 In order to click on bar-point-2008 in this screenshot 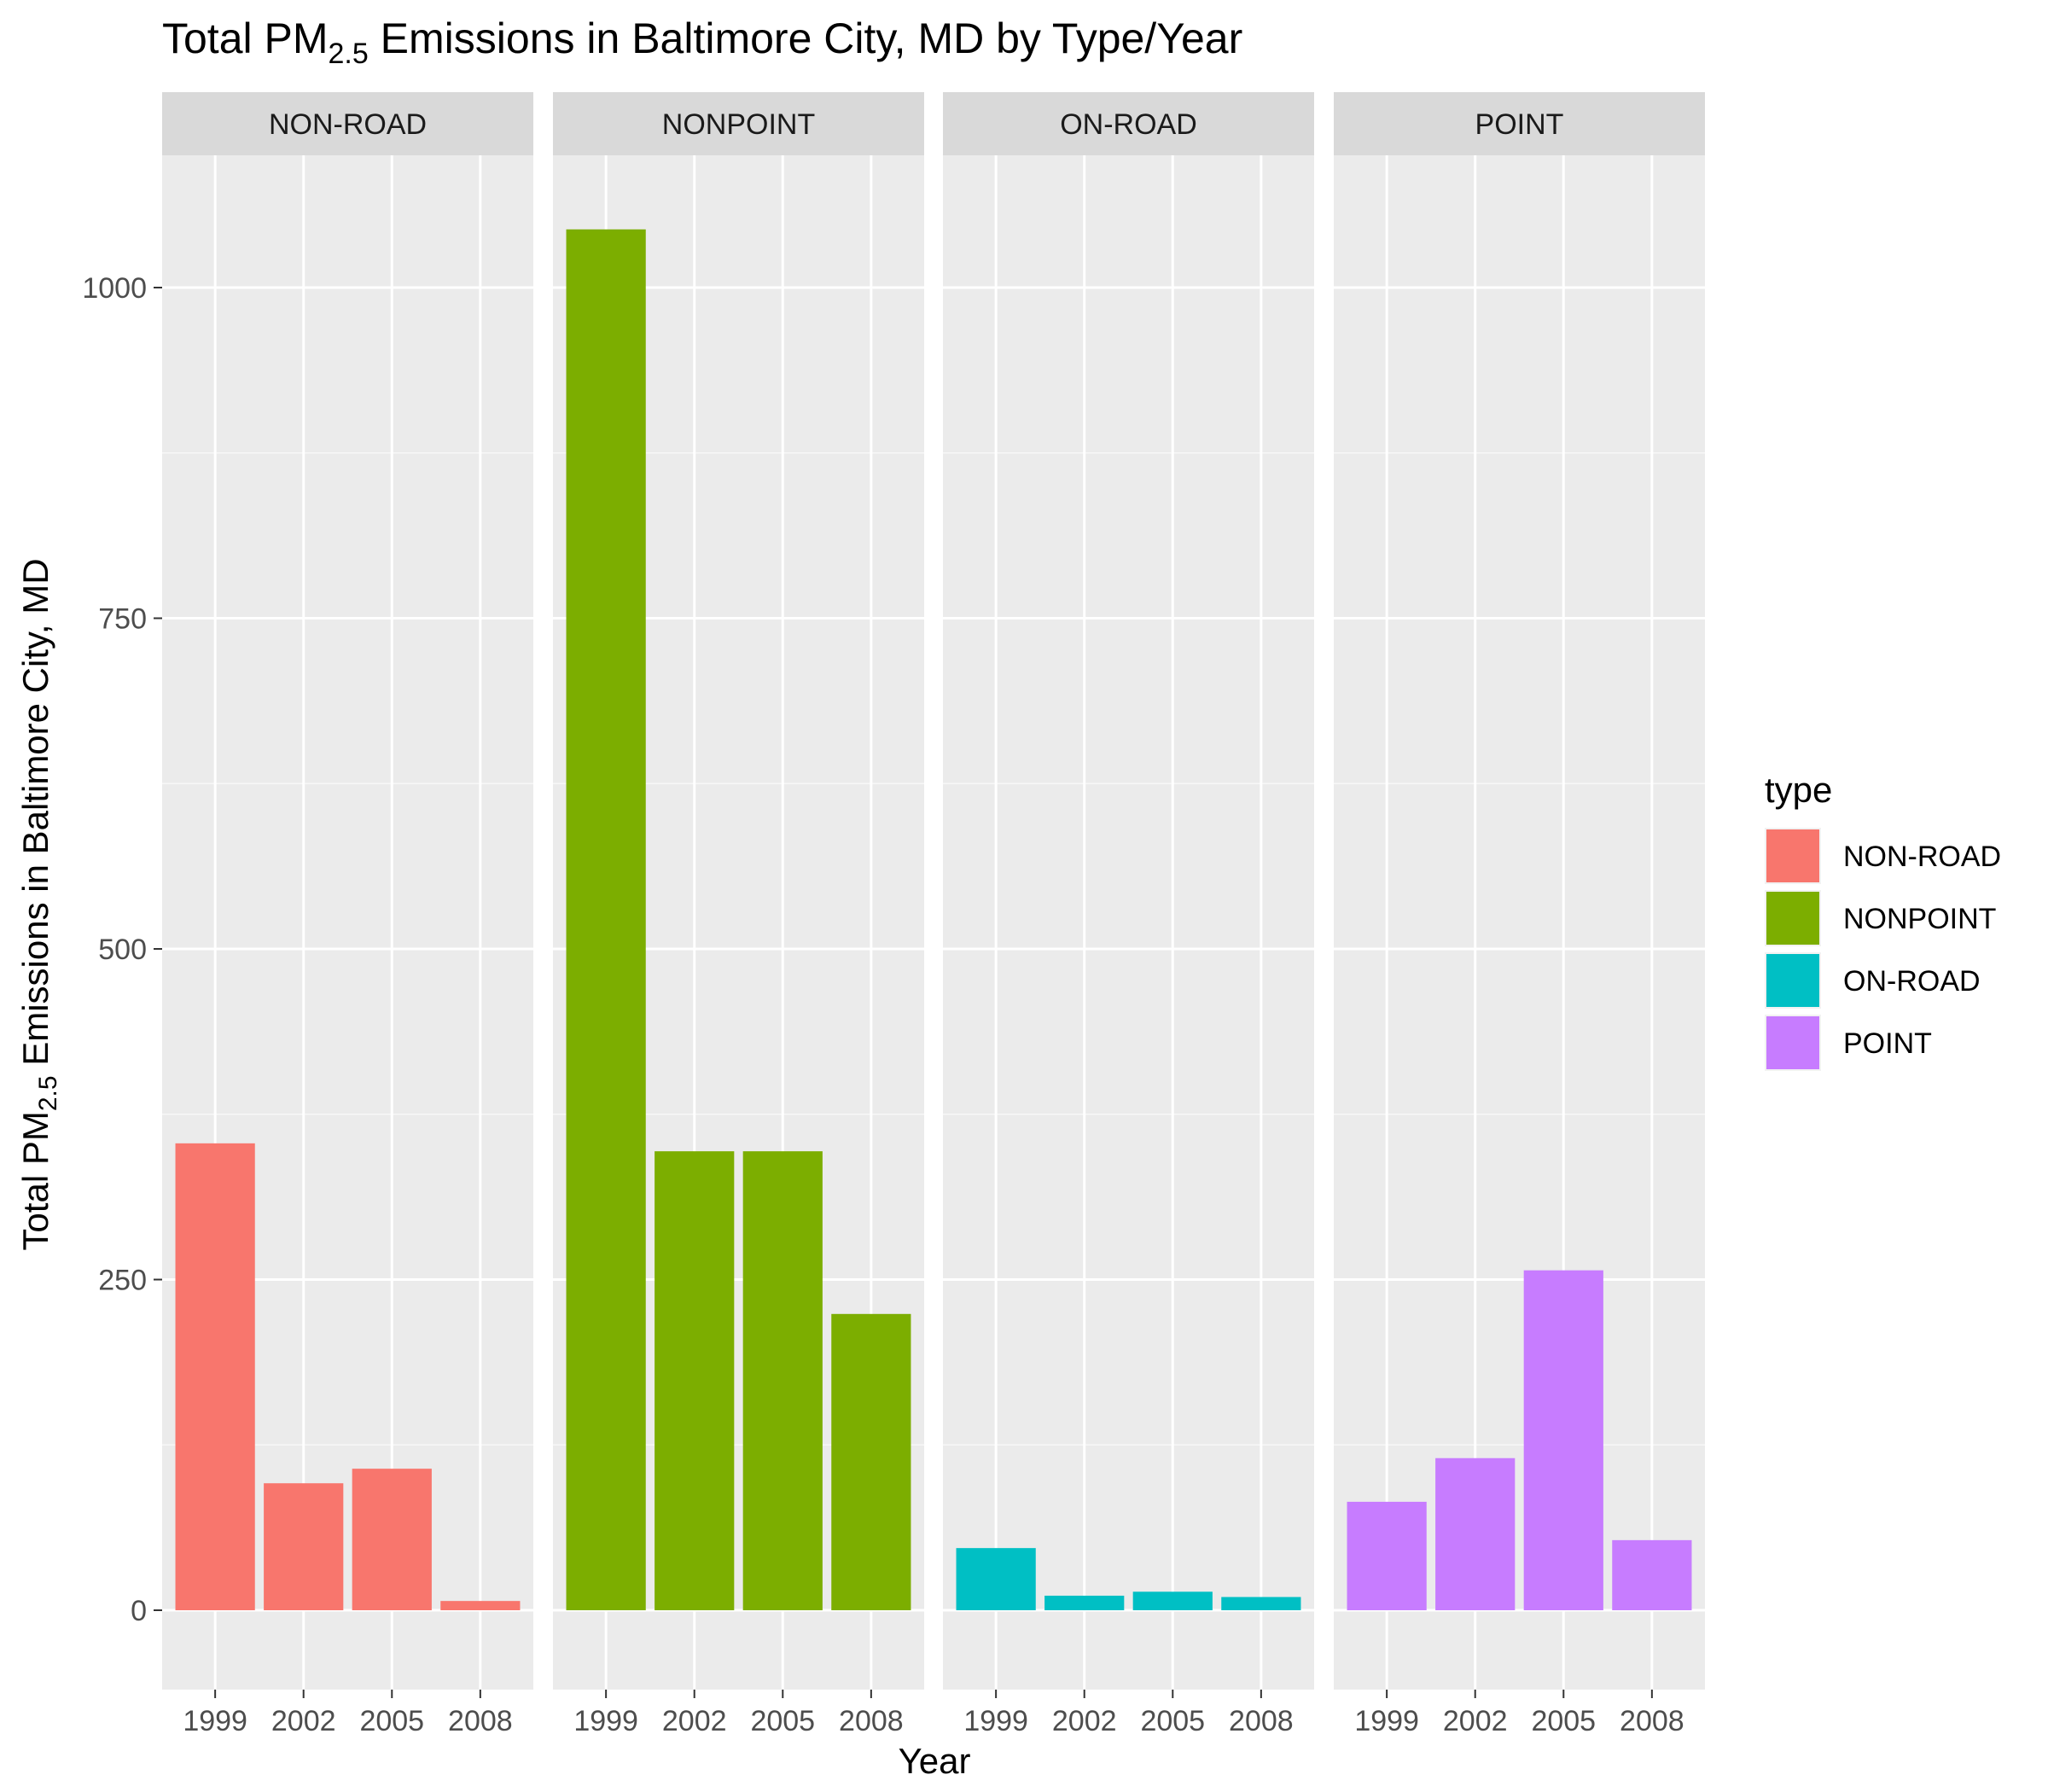, I will do `click(1652, 1574)`.